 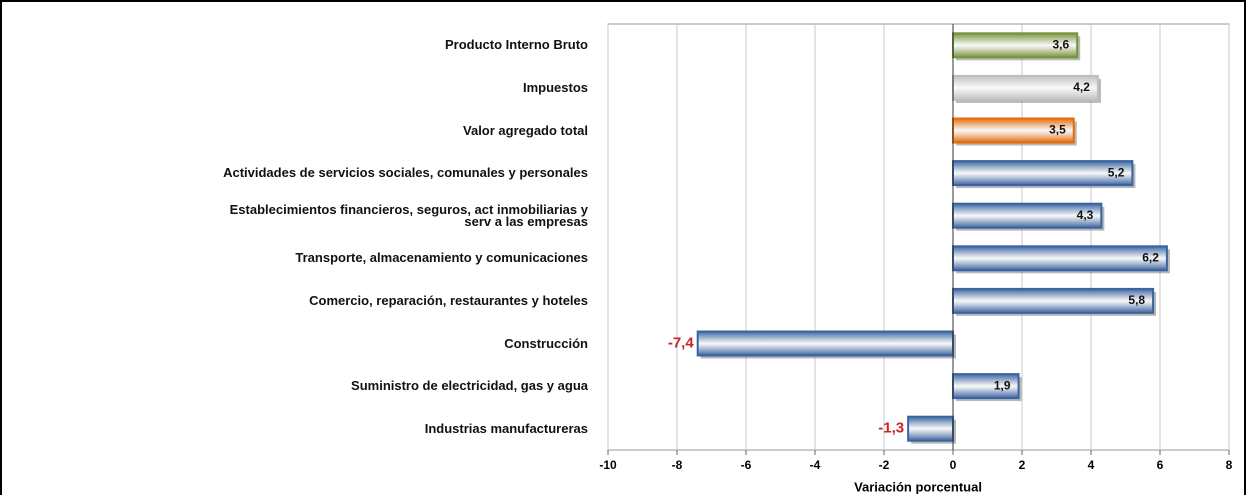 I want to click on x-tick-label: 6, so click(x=1160, y=465).